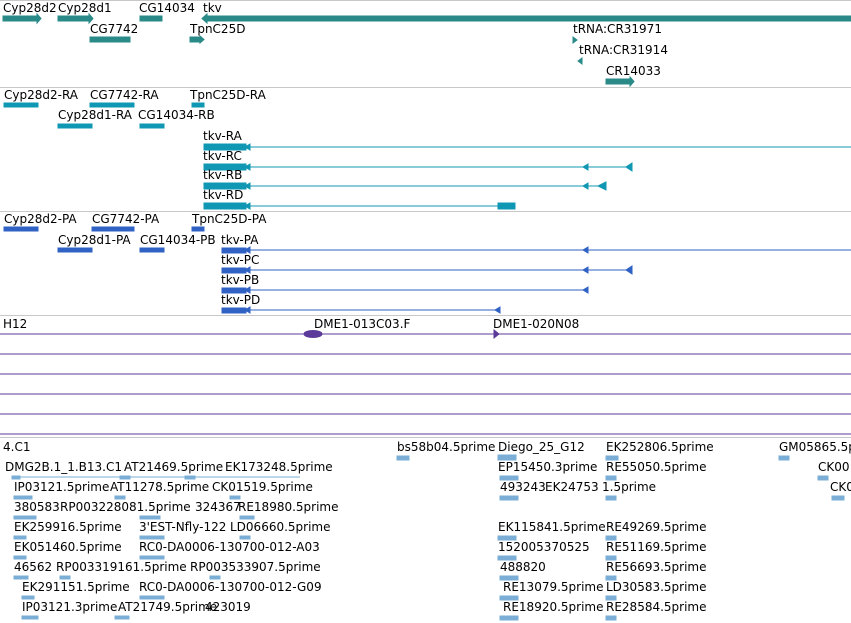 This screenshot has width=851, height=623. Describe the element at coordinates (63, 467) in the screenshot. I see `est-label: DMG2B.1_1.B13.C1` at that location.